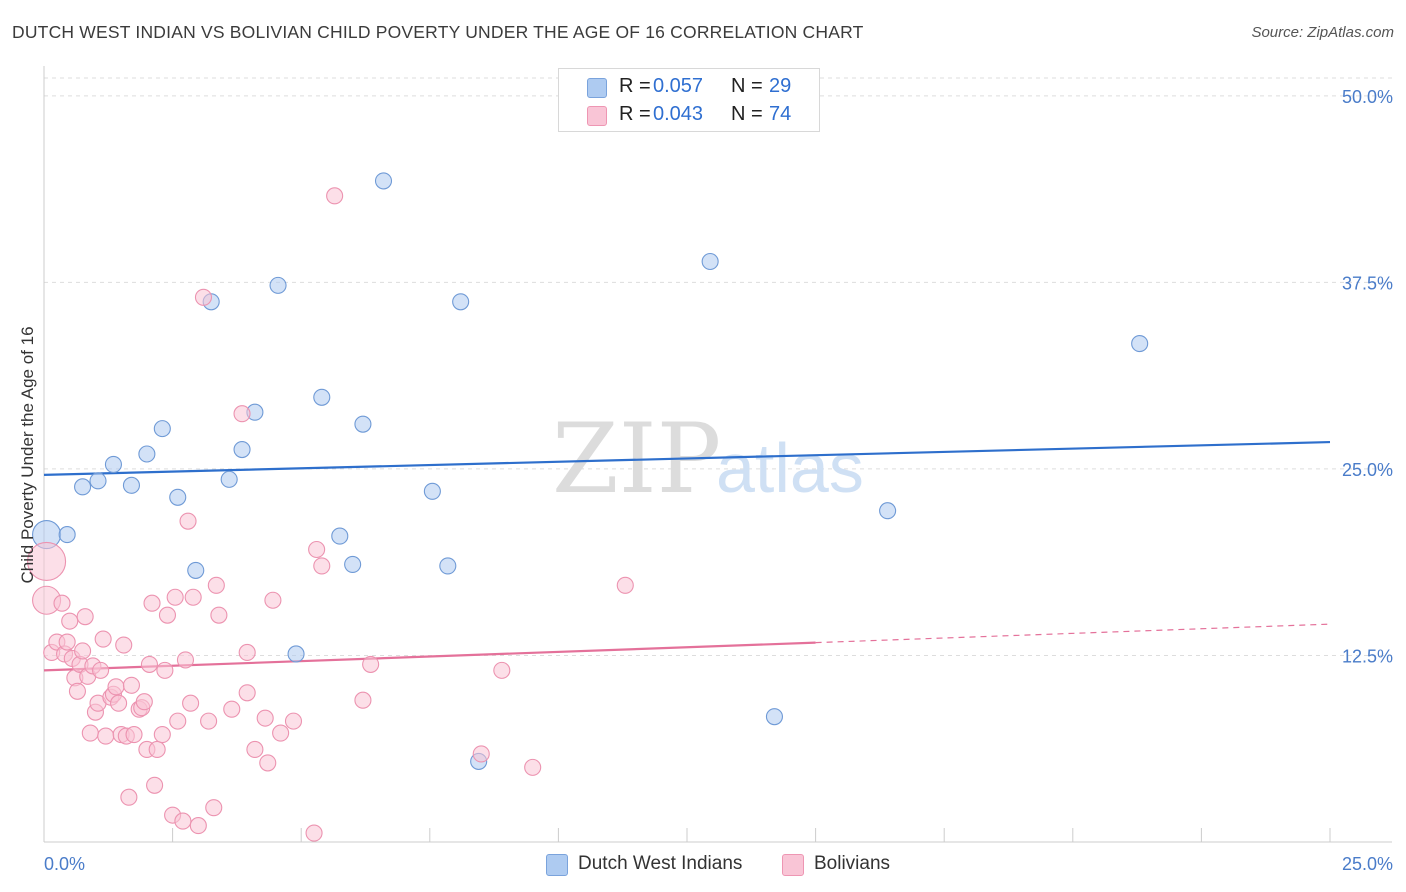 The height and width of the screenshot is (892, 1406). What do you see at coordinates (747, 86) in the screenshot?
I see `legend-n-label: N =` at bounding box center [747, 86].